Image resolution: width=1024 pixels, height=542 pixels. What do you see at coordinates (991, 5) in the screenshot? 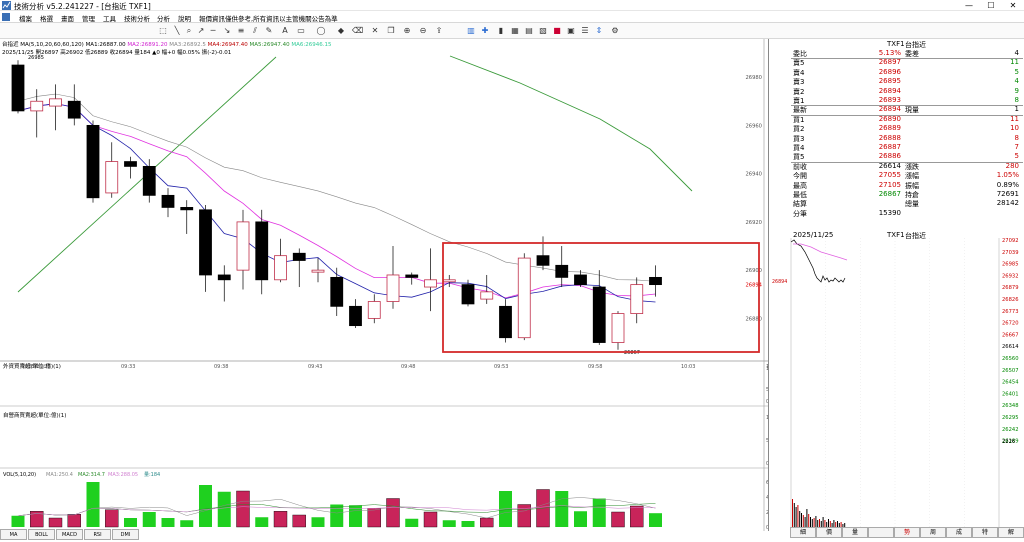
I see `maximize-button: ☐` at bounding box center [991, 5].